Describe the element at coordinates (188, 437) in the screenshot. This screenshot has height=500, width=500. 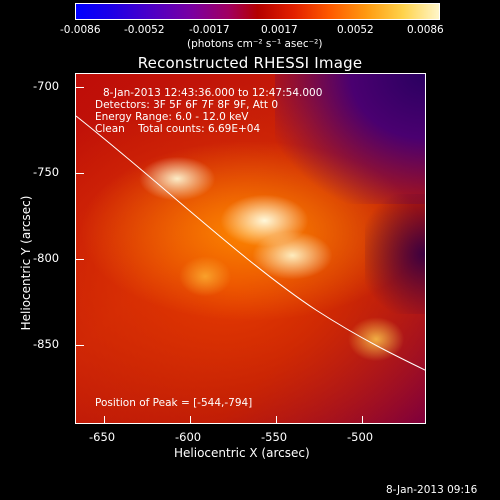
I see `xtick-label: -600` at that location.